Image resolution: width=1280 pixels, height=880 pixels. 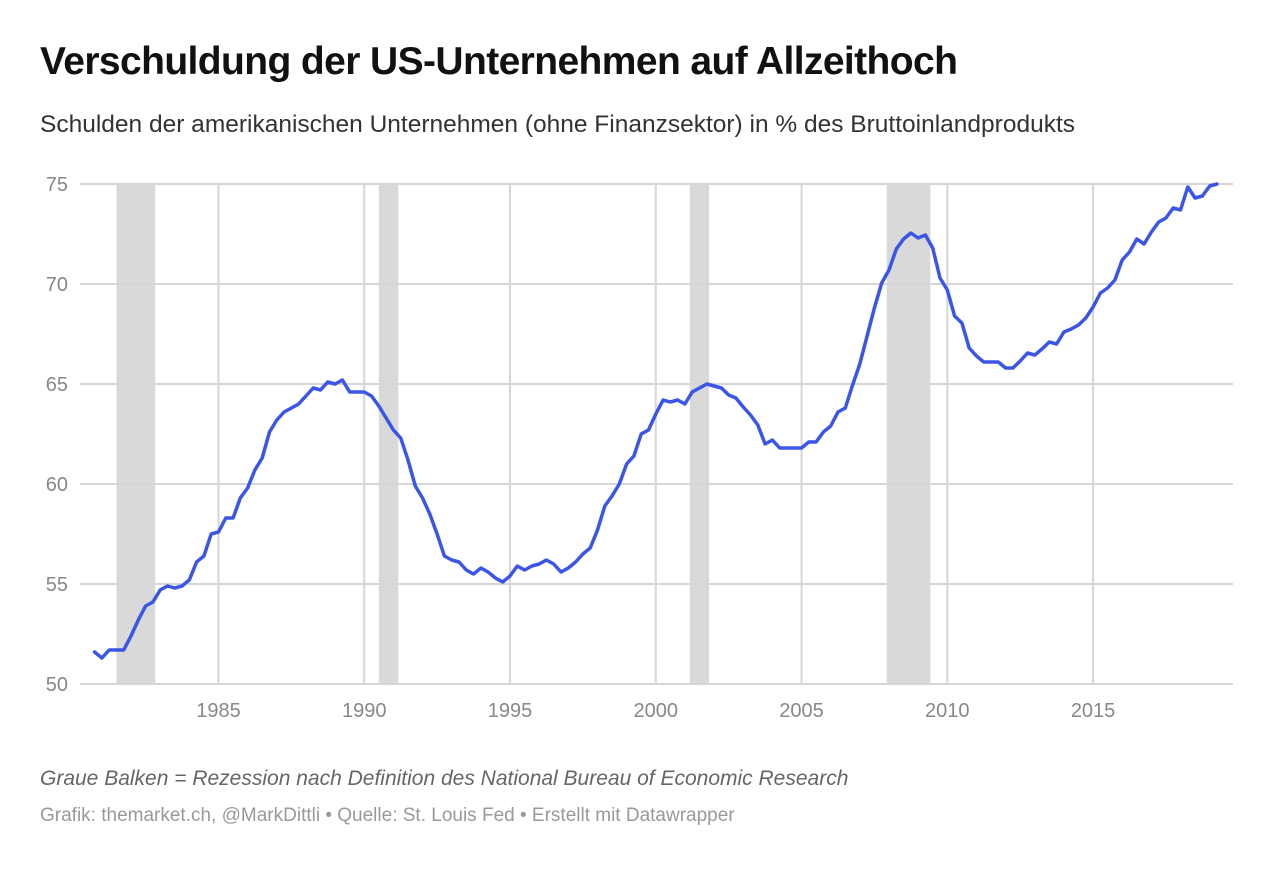 I want to click on y-axis-ticks: 50 55 60 65 70 75, so click(x=57, y=435).